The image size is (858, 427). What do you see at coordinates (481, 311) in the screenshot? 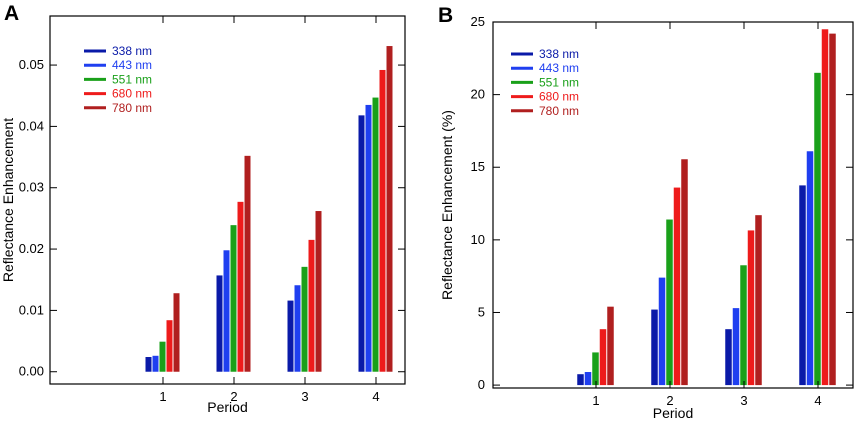
I see `y-tick-label: 5` at bounding box center [481, 311].